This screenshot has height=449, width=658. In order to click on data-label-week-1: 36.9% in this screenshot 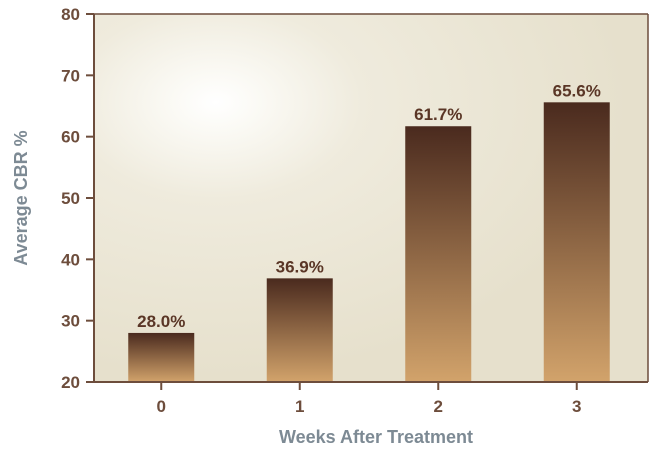, I will do `click(300, 266)`.